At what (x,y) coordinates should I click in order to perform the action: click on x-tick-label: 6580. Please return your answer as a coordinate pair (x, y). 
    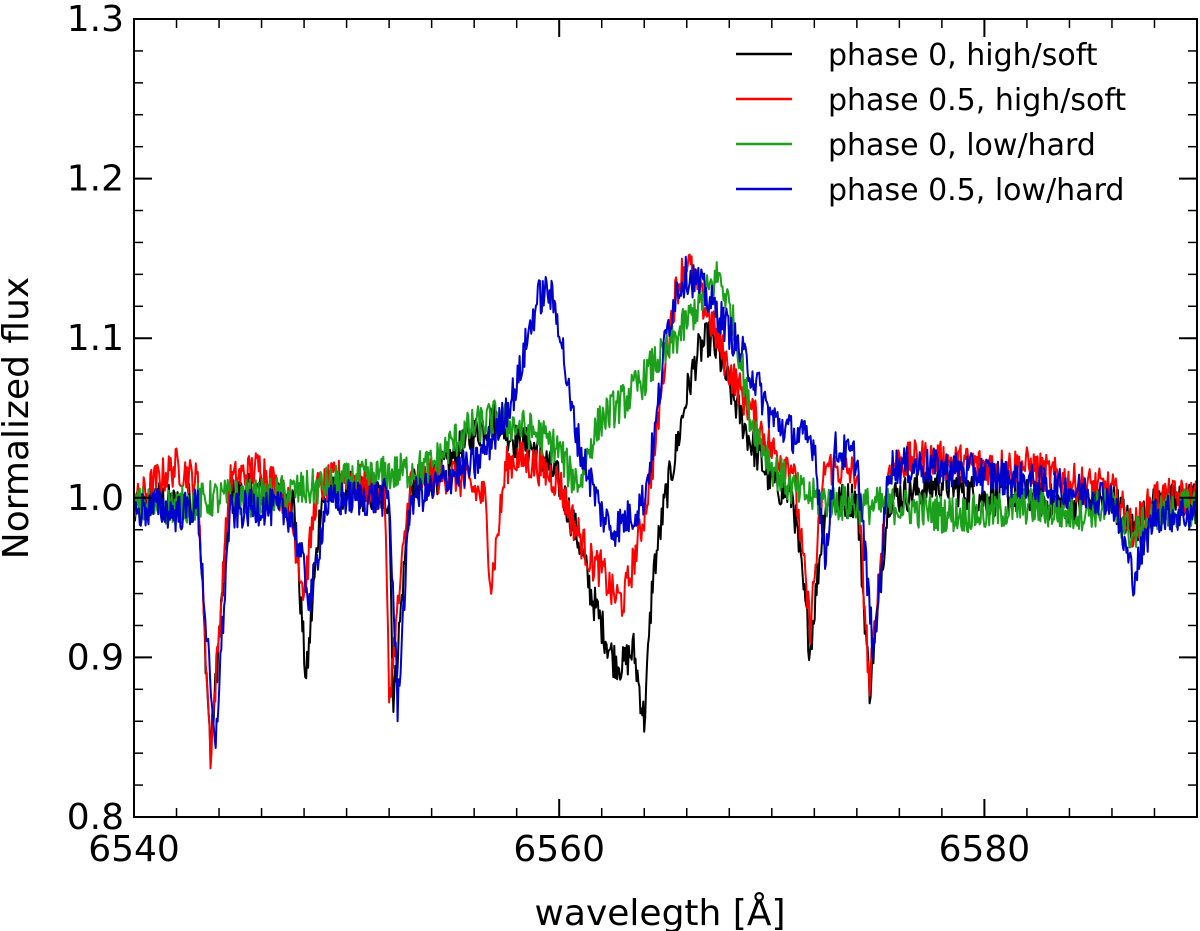
    Looking at the image, I should click on (985, 849).